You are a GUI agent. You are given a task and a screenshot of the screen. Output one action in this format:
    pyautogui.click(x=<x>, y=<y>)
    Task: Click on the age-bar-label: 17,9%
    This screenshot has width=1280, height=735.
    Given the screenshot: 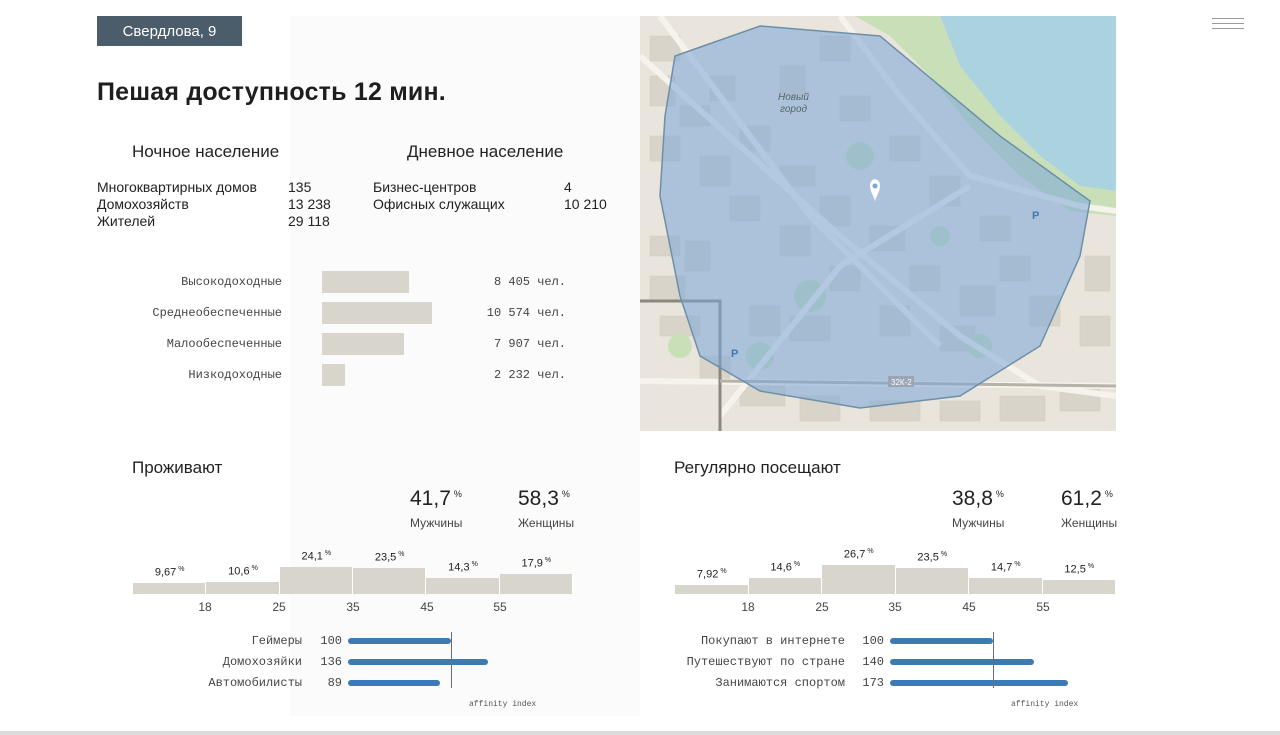 What is the action you would take?
    pyautogui.click(x=536, y=563)
    